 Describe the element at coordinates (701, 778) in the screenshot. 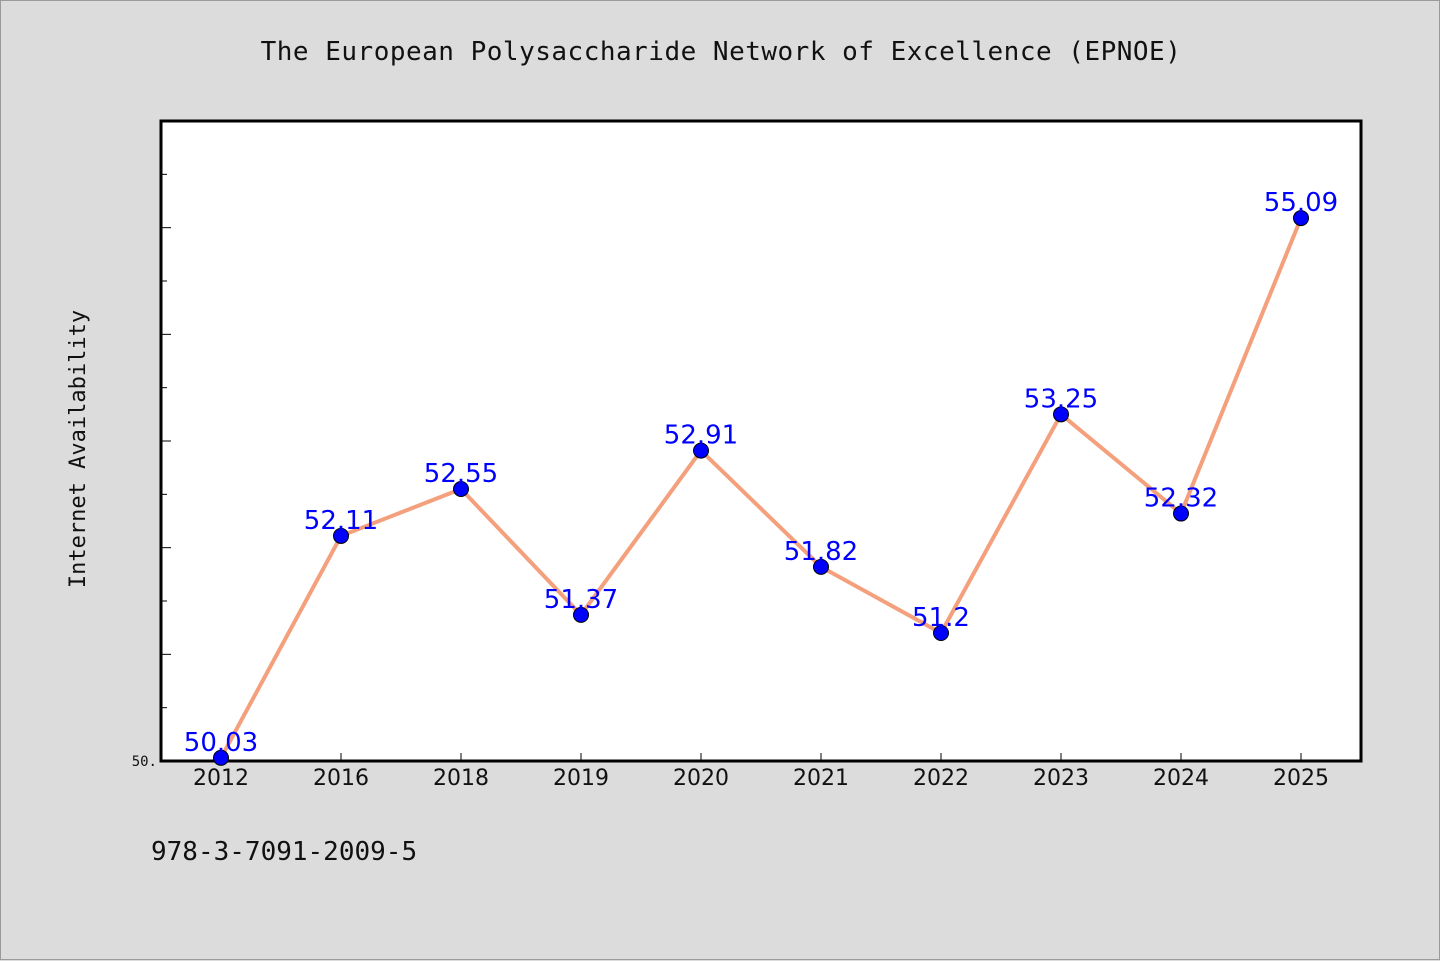

I see `x-tick-label: 2020` at that location.